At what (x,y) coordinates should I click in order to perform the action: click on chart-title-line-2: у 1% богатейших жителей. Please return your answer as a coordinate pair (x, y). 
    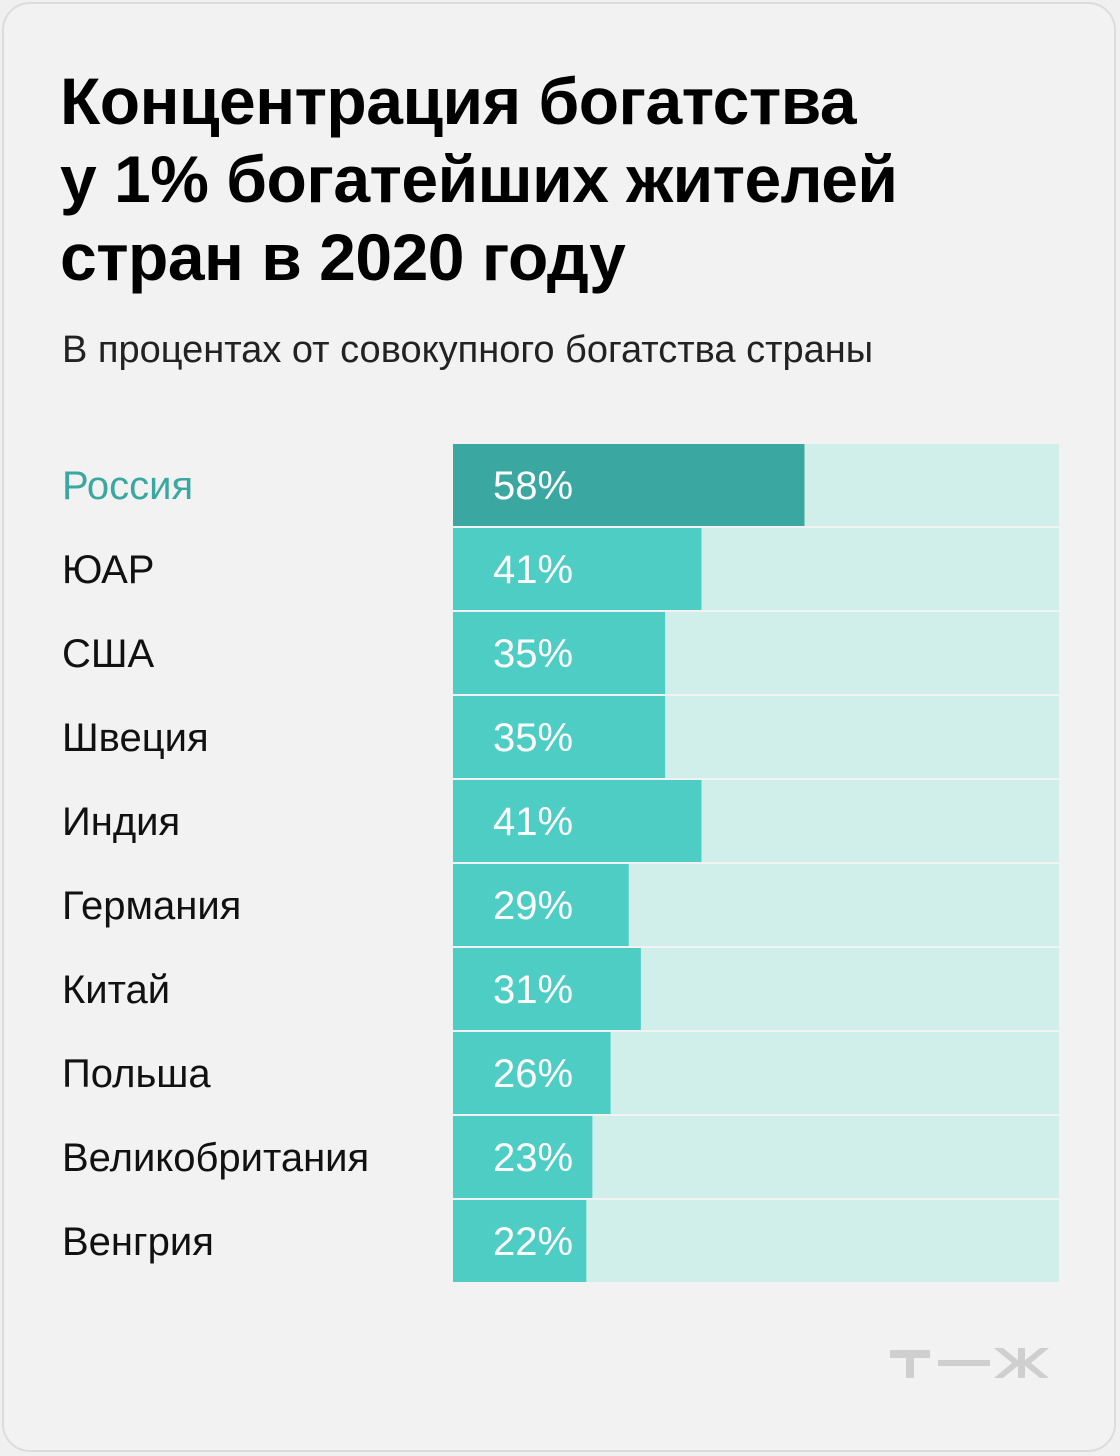
    Looking at the image, I should click on (479, 179).